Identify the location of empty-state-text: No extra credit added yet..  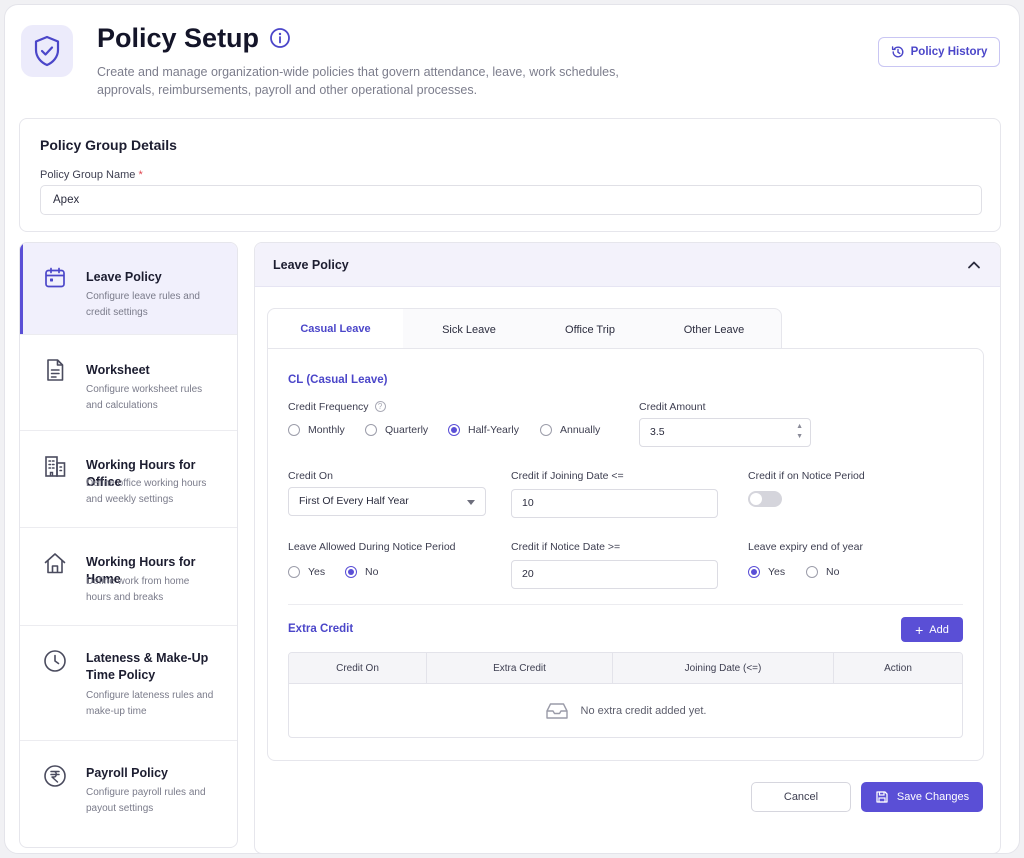
(643, 710).